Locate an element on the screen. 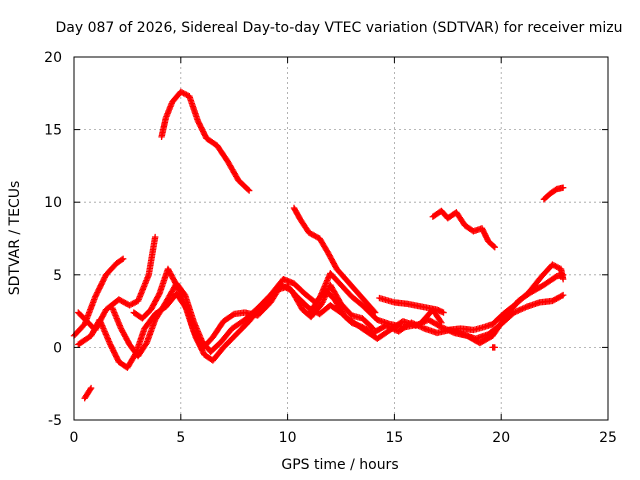 The width and height of the screenshot is (640, 480). series-track-n is located at coordinates (493, 347).